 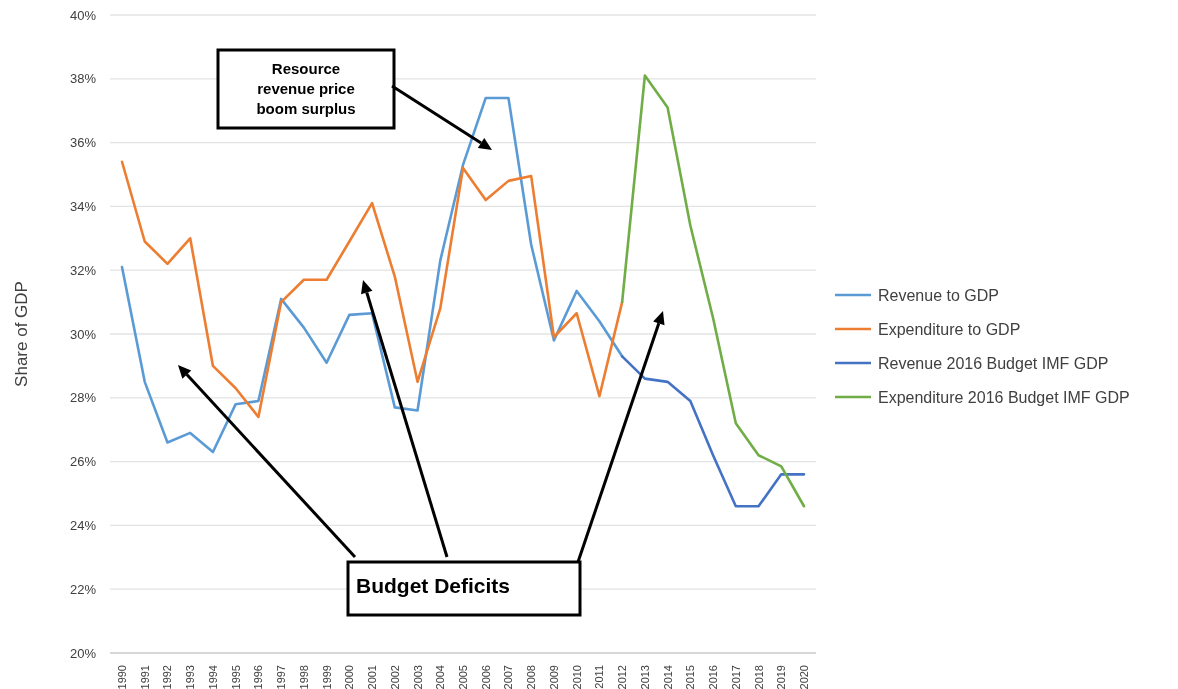 What do you see at coordinates (690, 677) in the screenshot?
I see `x-tick-label: 2015` at bounding box center [690, 677].